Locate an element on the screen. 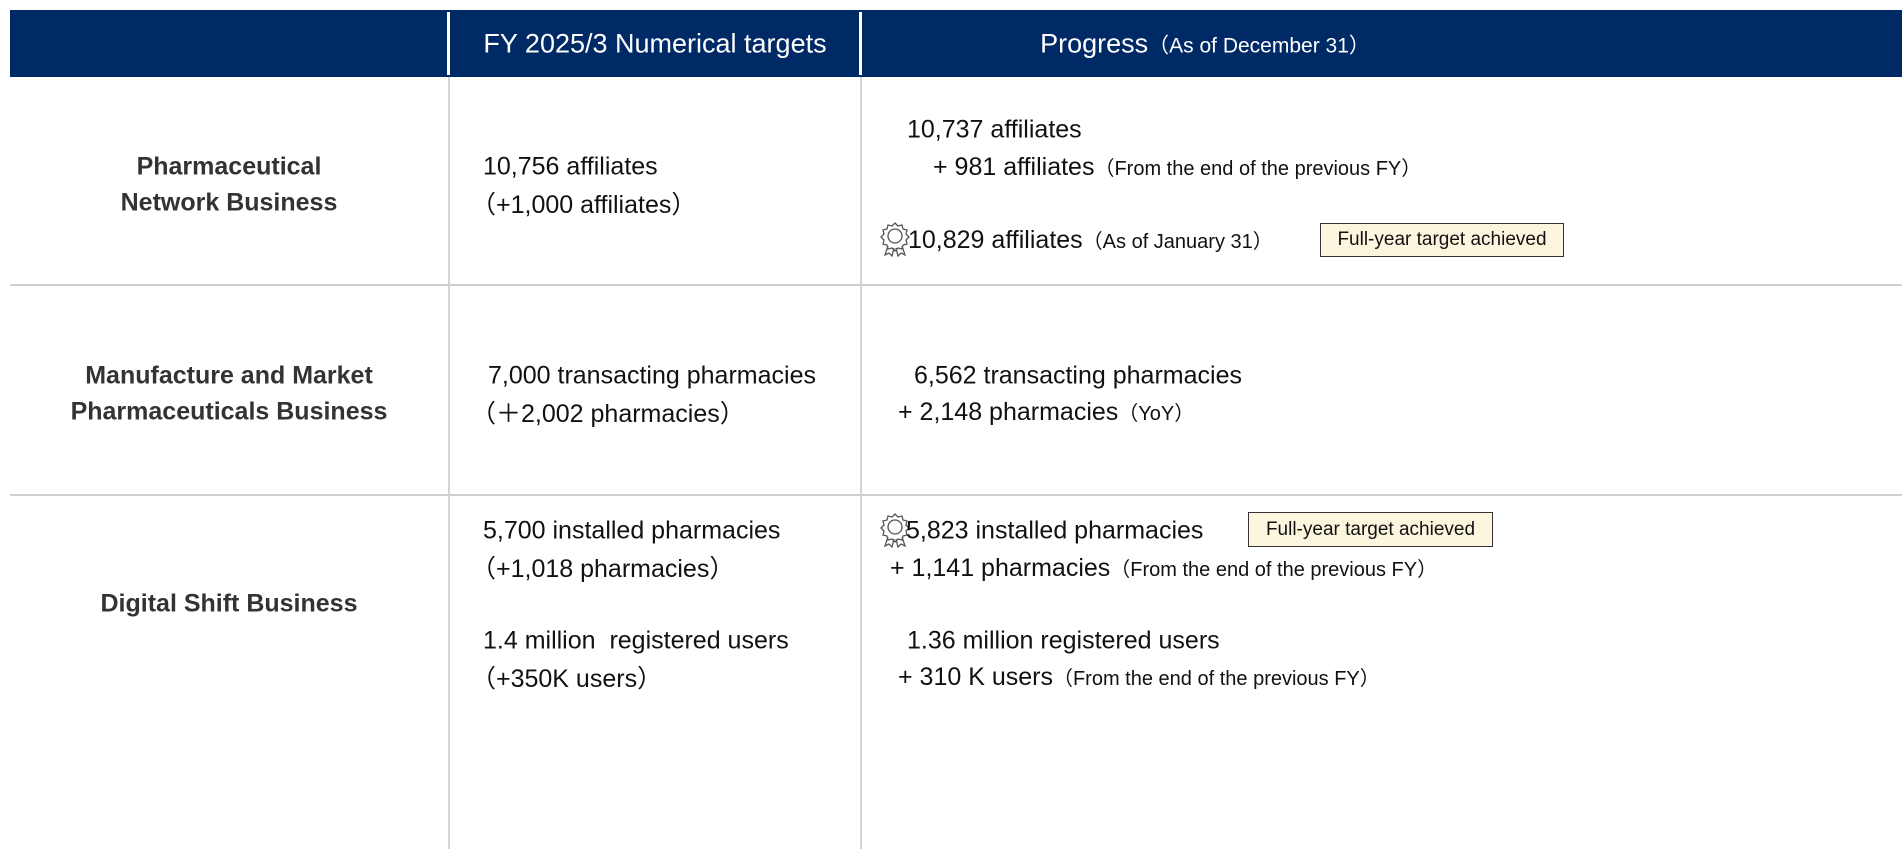 This screenshot has height=849, width=1902. target: （+1,000 affiliates） is located at coordinates (584, 205).